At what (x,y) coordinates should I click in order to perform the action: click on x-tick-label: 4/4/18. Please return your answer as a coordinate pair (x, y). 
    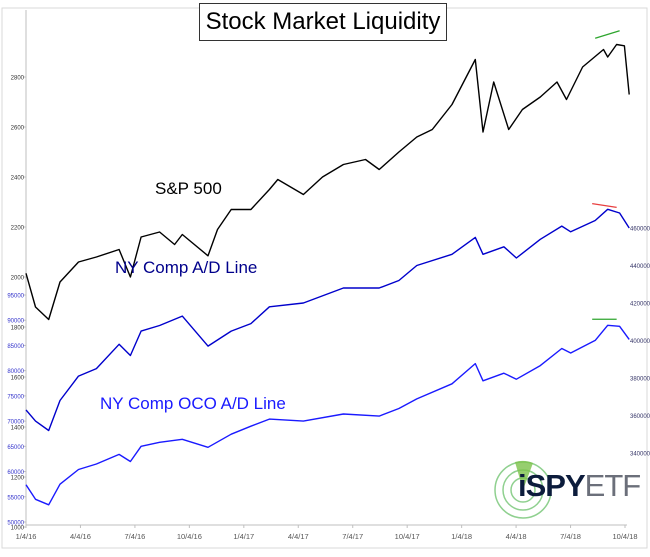
    Looking at the image, I should click on (516, 536).